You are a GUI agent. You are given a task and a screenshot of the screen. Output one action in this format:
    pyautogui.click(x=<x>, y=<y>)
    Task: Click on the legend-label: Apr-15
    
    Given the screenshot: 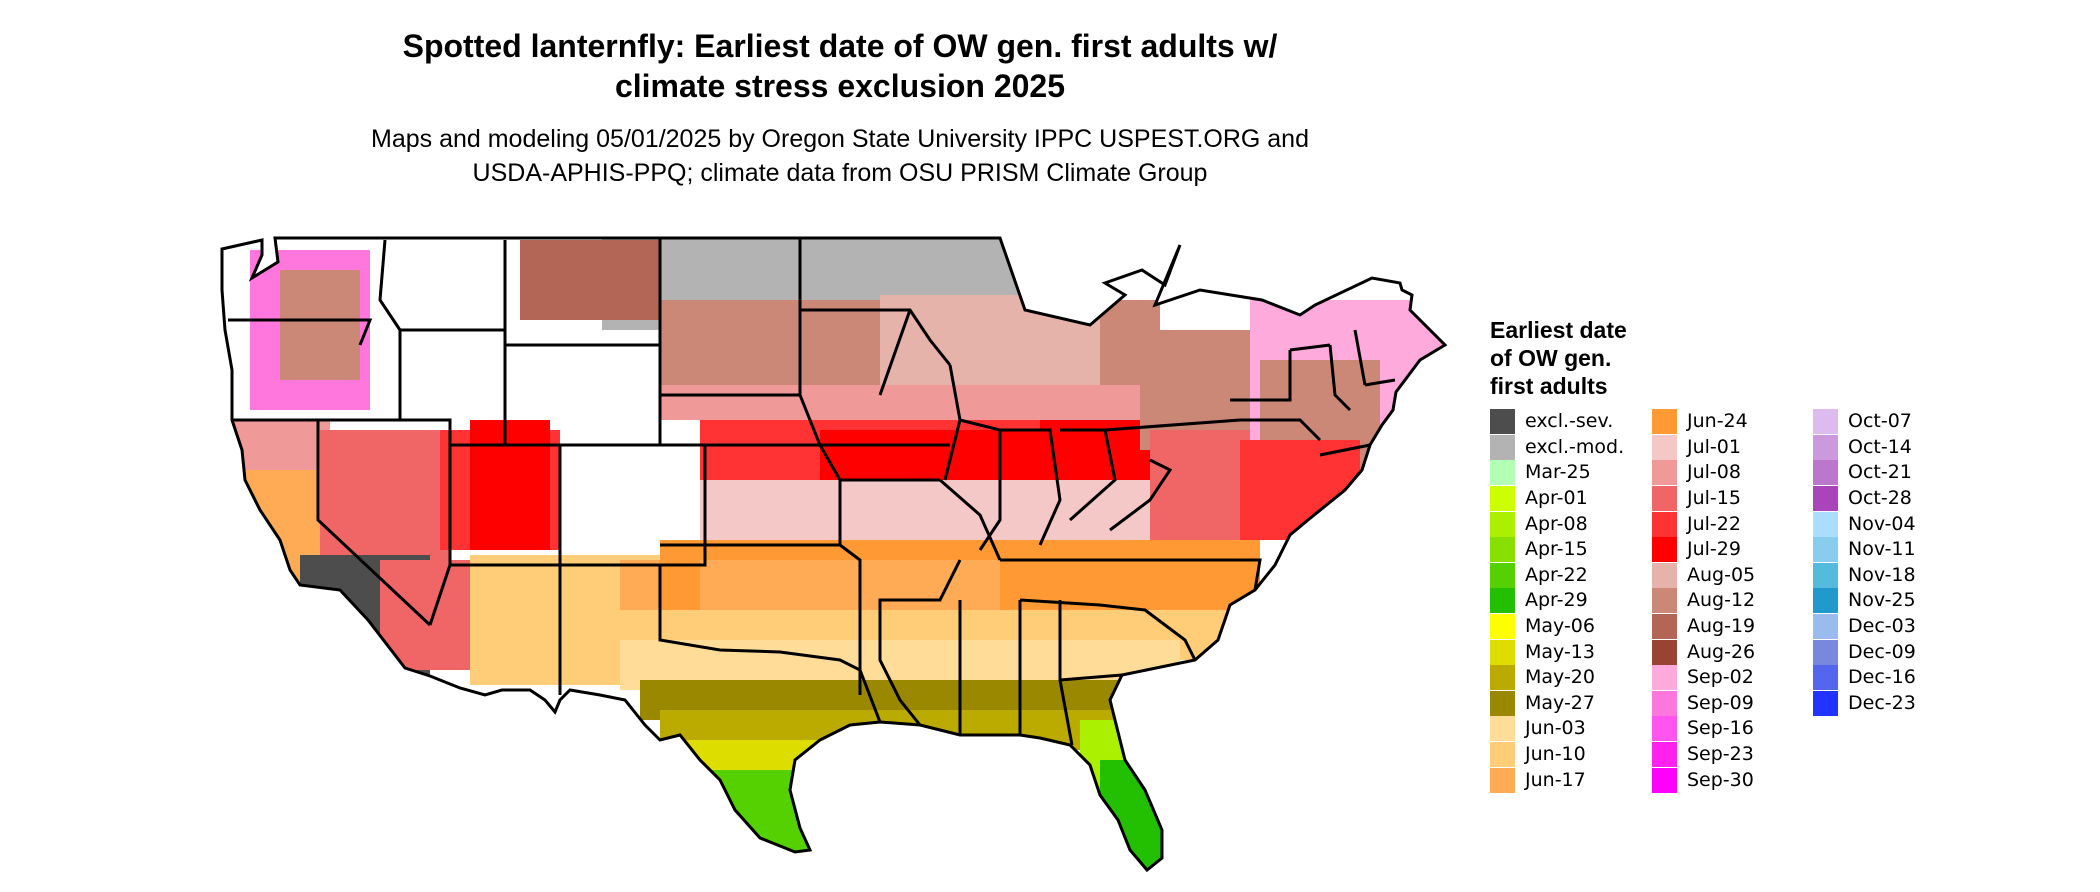 What is the action you would take?
    pyautogui.click(x=1556, y=549)
    